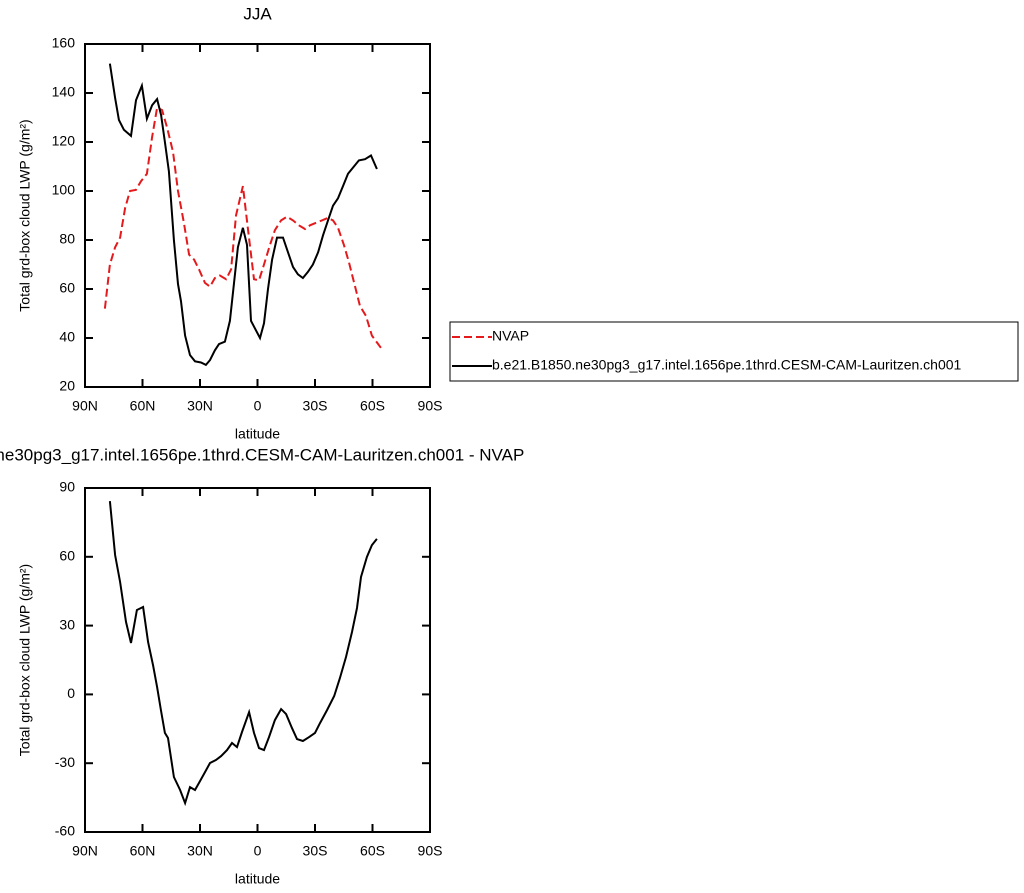 This screenshot has height=893, width=1024. I want to click on legend-box, so click(734, 351).